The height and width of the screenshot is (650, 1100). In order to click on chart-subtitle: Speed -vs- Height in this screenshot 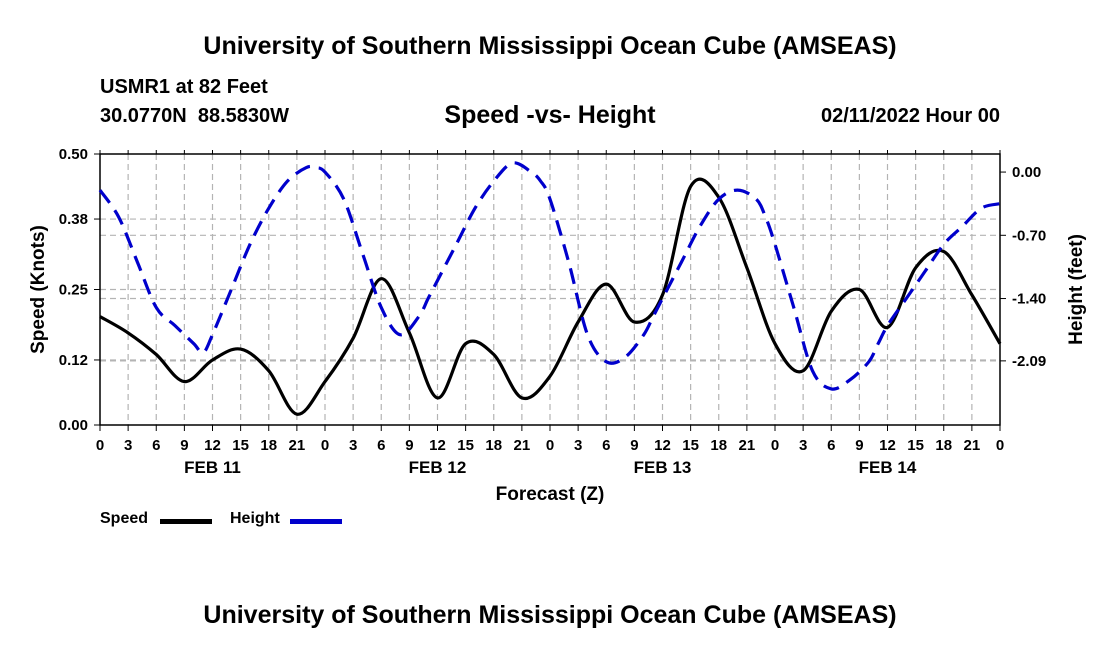, I will do `click(550, 115)`.